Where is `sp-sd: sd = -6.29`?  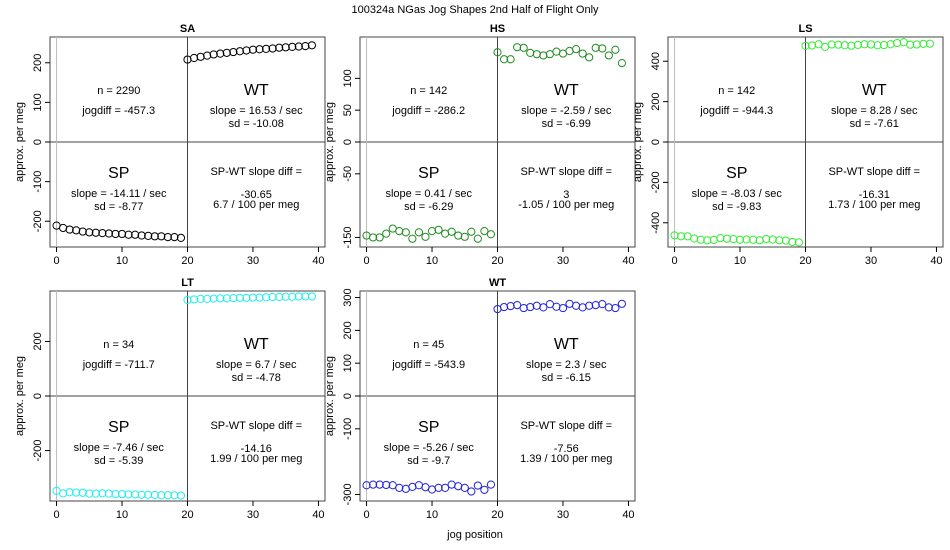
sp-sd: sd = -6.29 is located at coordinates (428, 207).